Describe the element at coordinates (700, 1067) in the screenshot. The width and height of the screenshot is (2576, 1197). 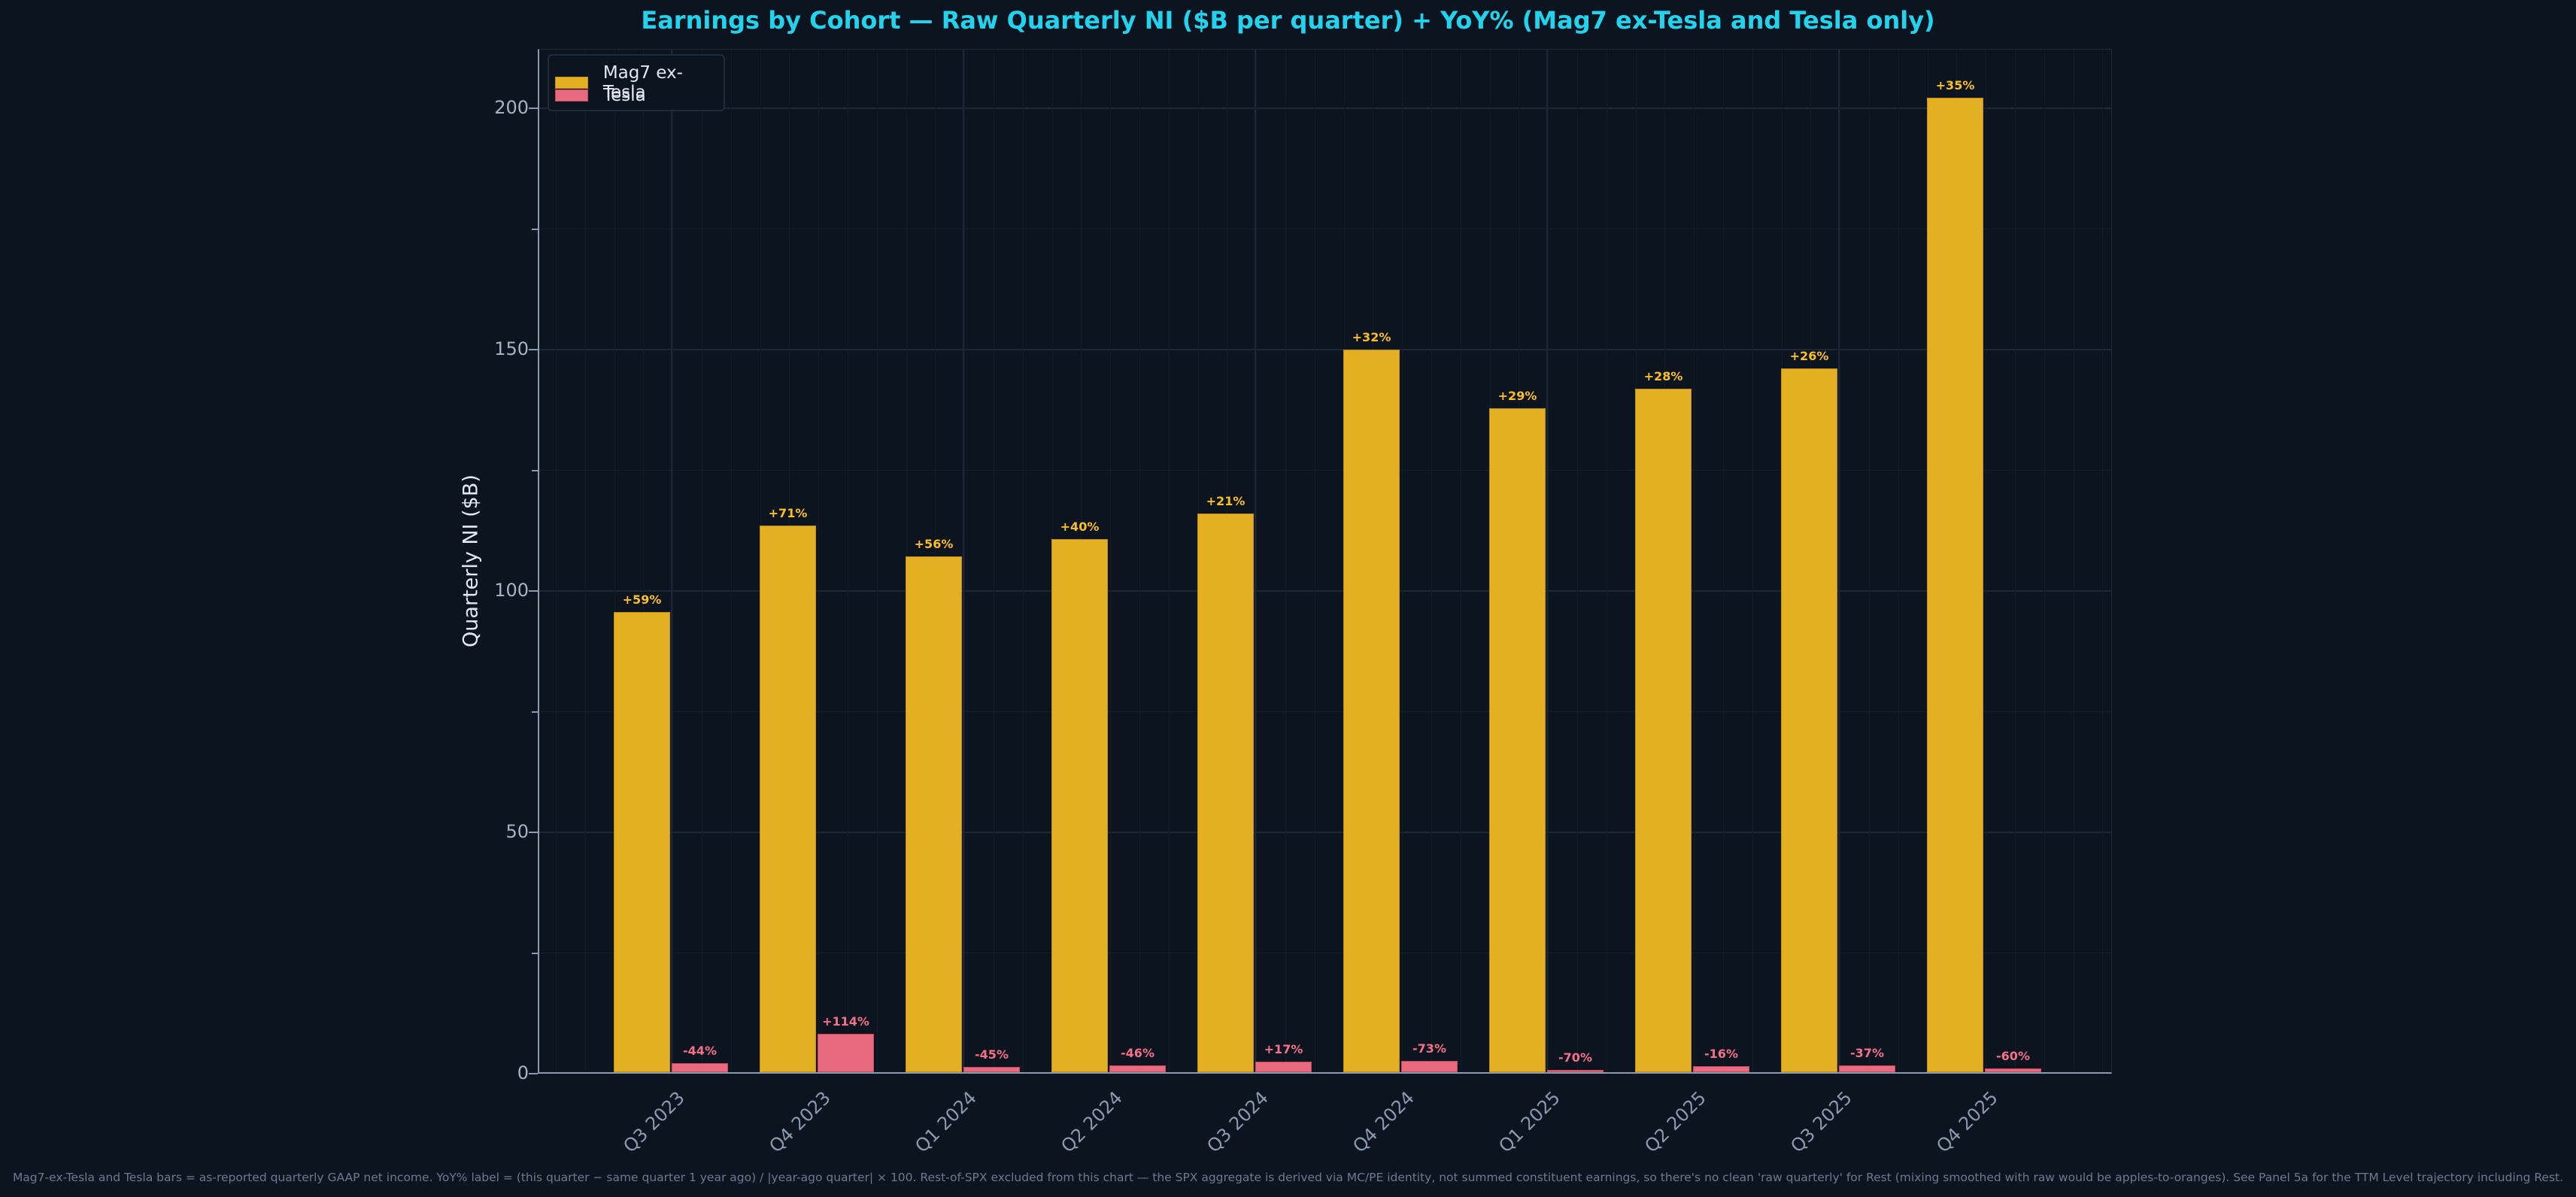
I see `bar-tesla-q3-2023` at that location.